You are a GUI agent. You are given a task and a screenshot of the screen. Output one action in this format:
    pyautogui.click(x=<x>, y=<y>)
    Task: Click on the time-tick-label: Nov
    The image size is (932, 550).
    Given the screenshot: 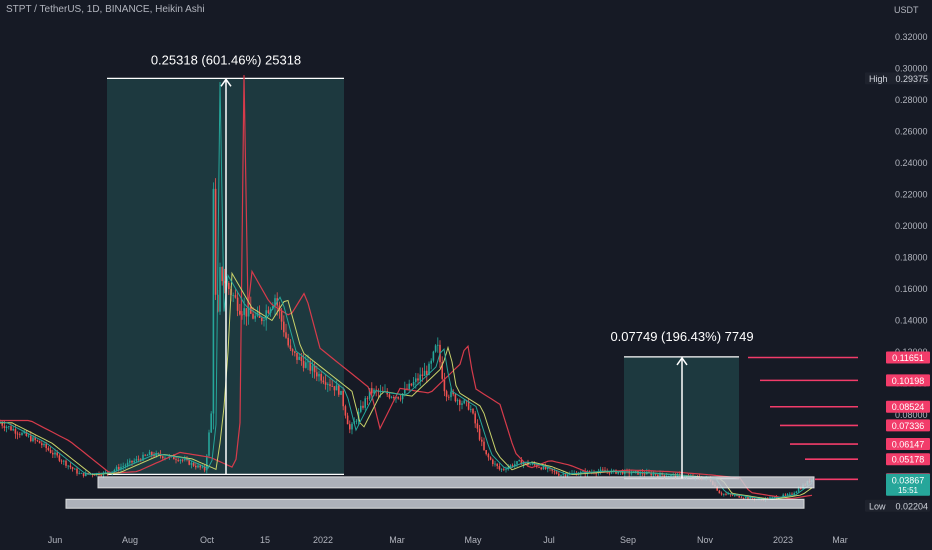 What is the action you would take?
    pyautogui.click(x=705, y=540)
    